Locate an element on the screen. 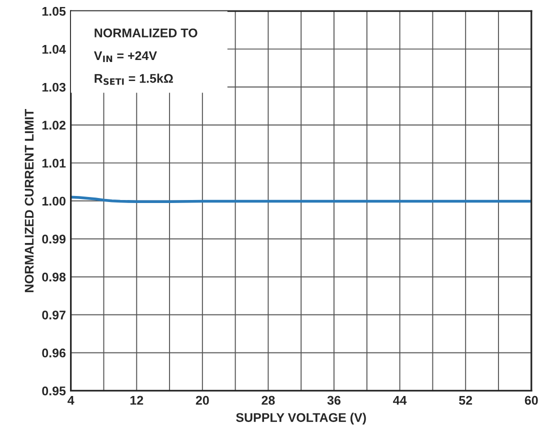 Image resolution: width=545 pixels, height=444 pixels. y-tick-label: 0.98 is located at coordinates (54, 277).